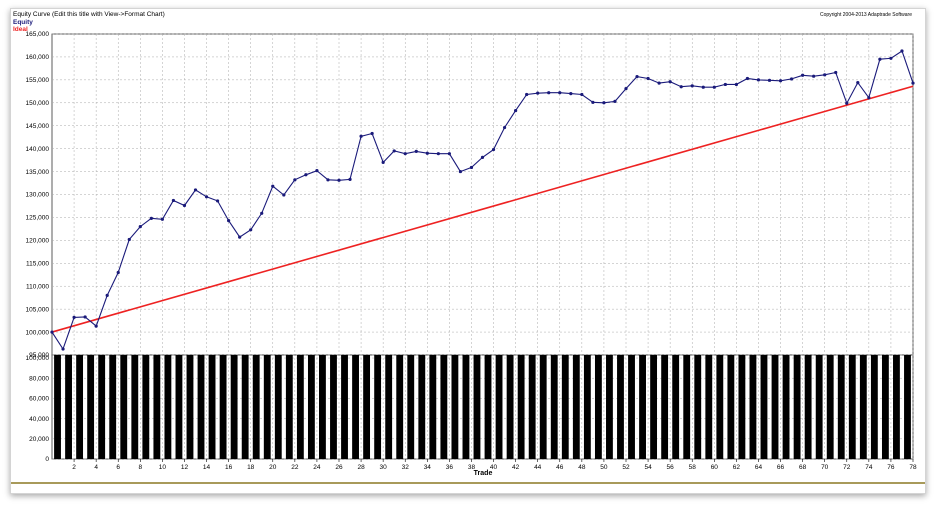  I want to click on equity-y-tick-label: 120,000, so click(38, 241).